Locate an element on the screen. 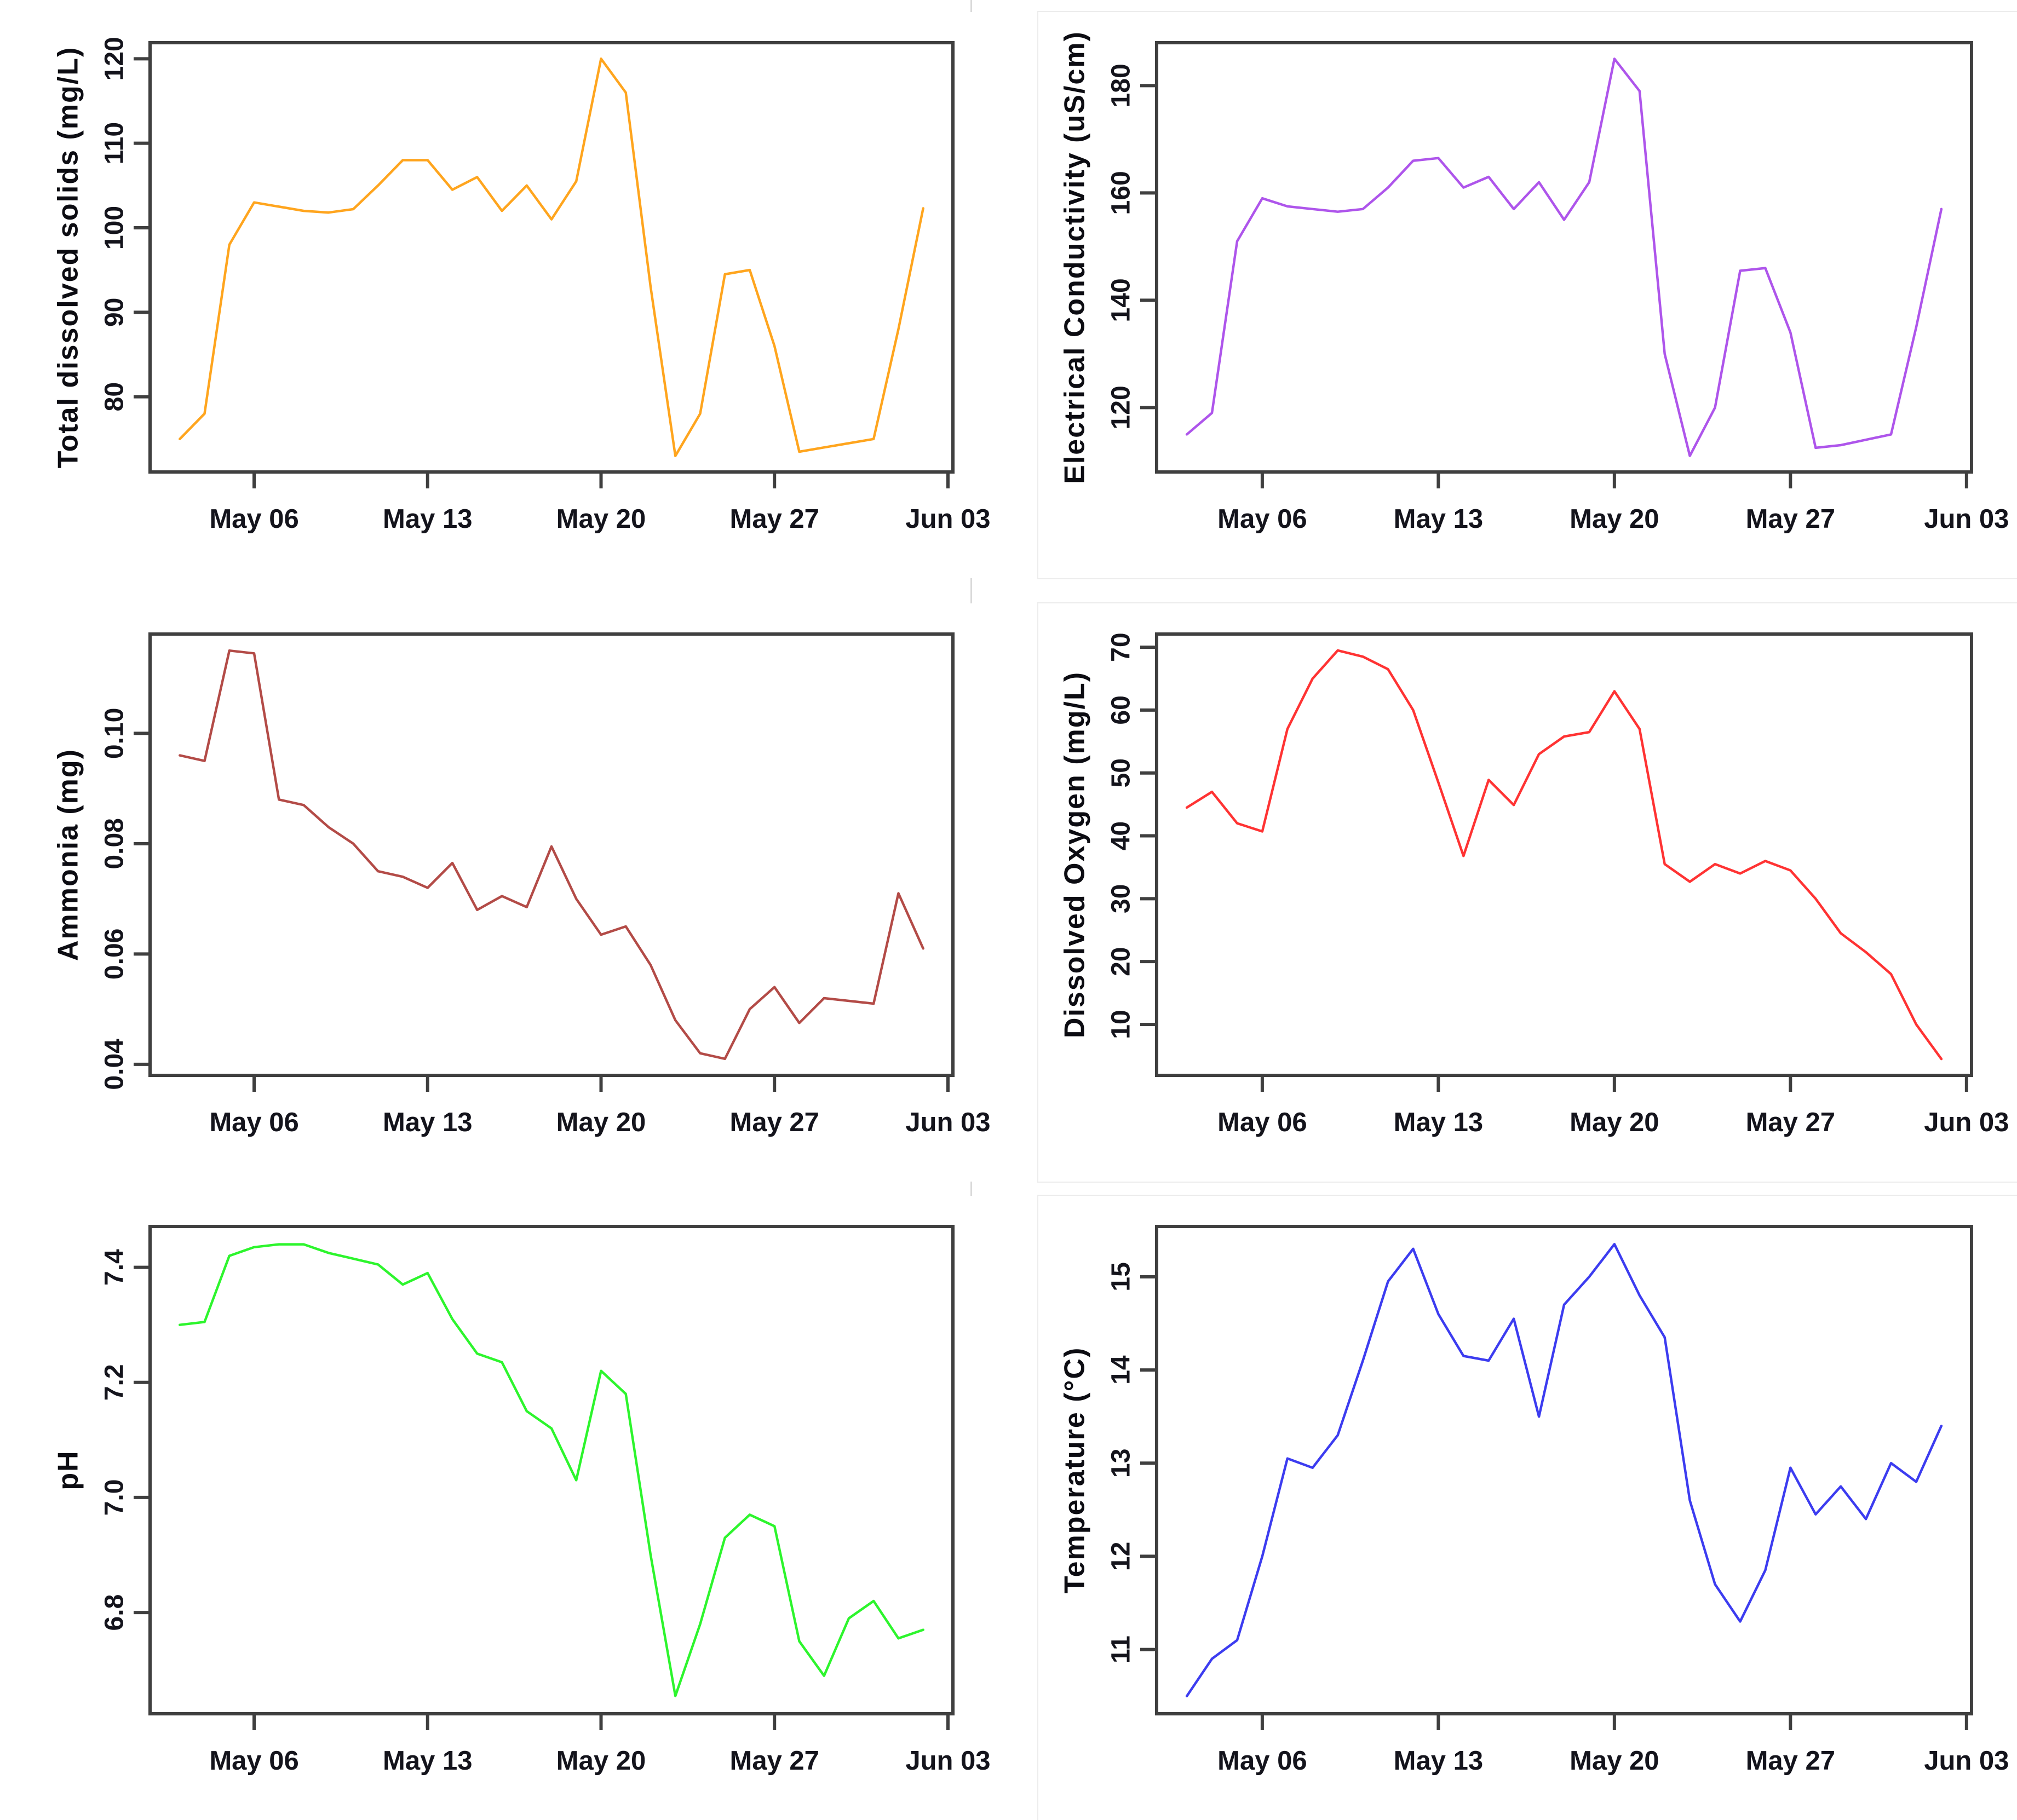 The width and height of the screenshot is (2017, 1820). y-tick-label: 12 is located at coordinates (1121, 1557).